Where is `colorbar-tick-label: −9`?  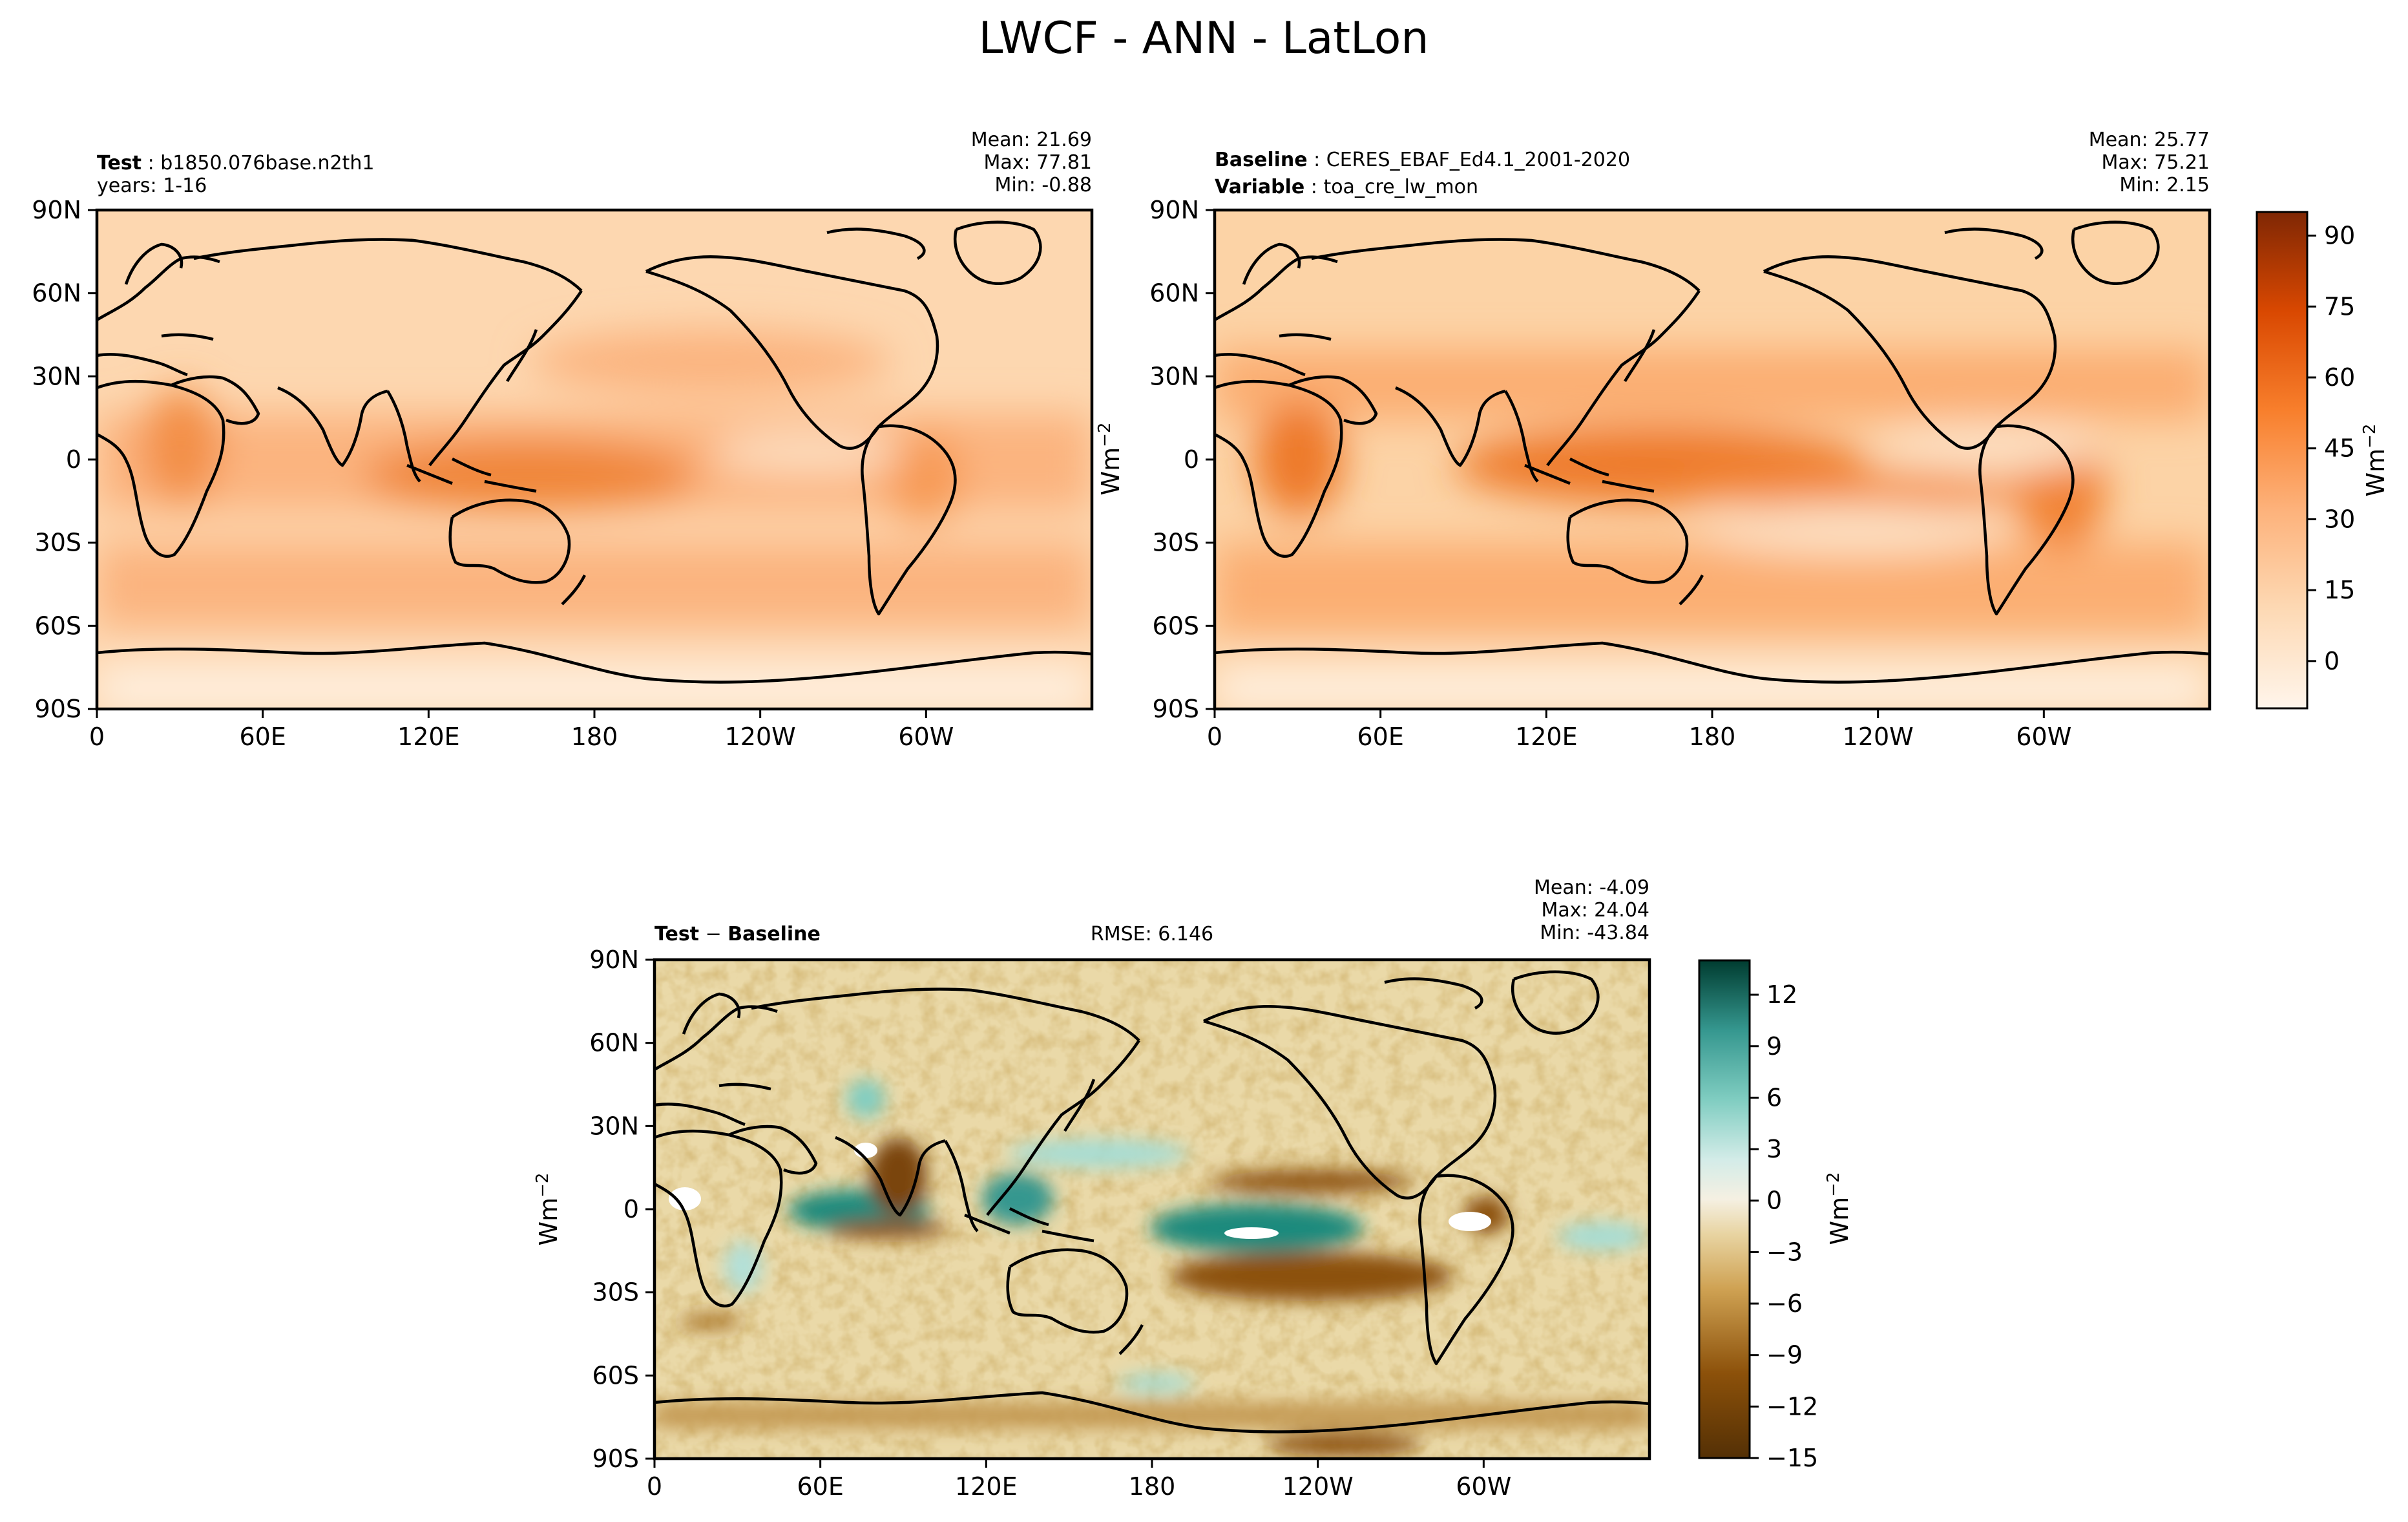
colorbar-tick-label: −9 is located at coordinates (1784, 1355).